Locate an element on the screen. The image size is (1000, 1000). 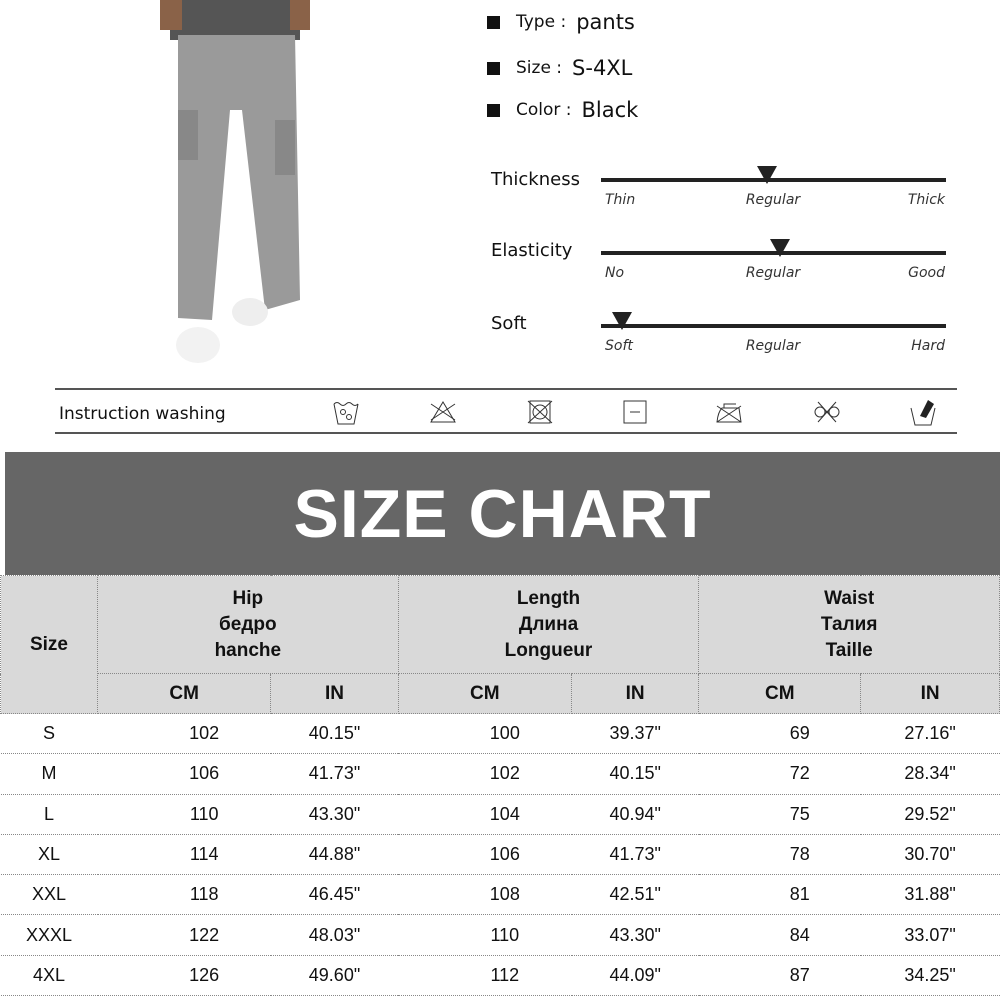
measurement-cell: 43.30" is located at coordinates (334, 814).